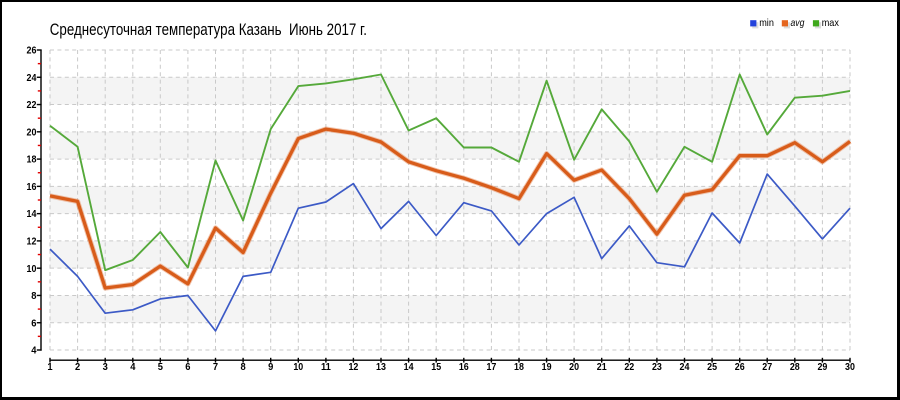 Image resolution: width=900 pixels, height=400 pixels. I want to click on svg-text: 11, so click(326, 367).